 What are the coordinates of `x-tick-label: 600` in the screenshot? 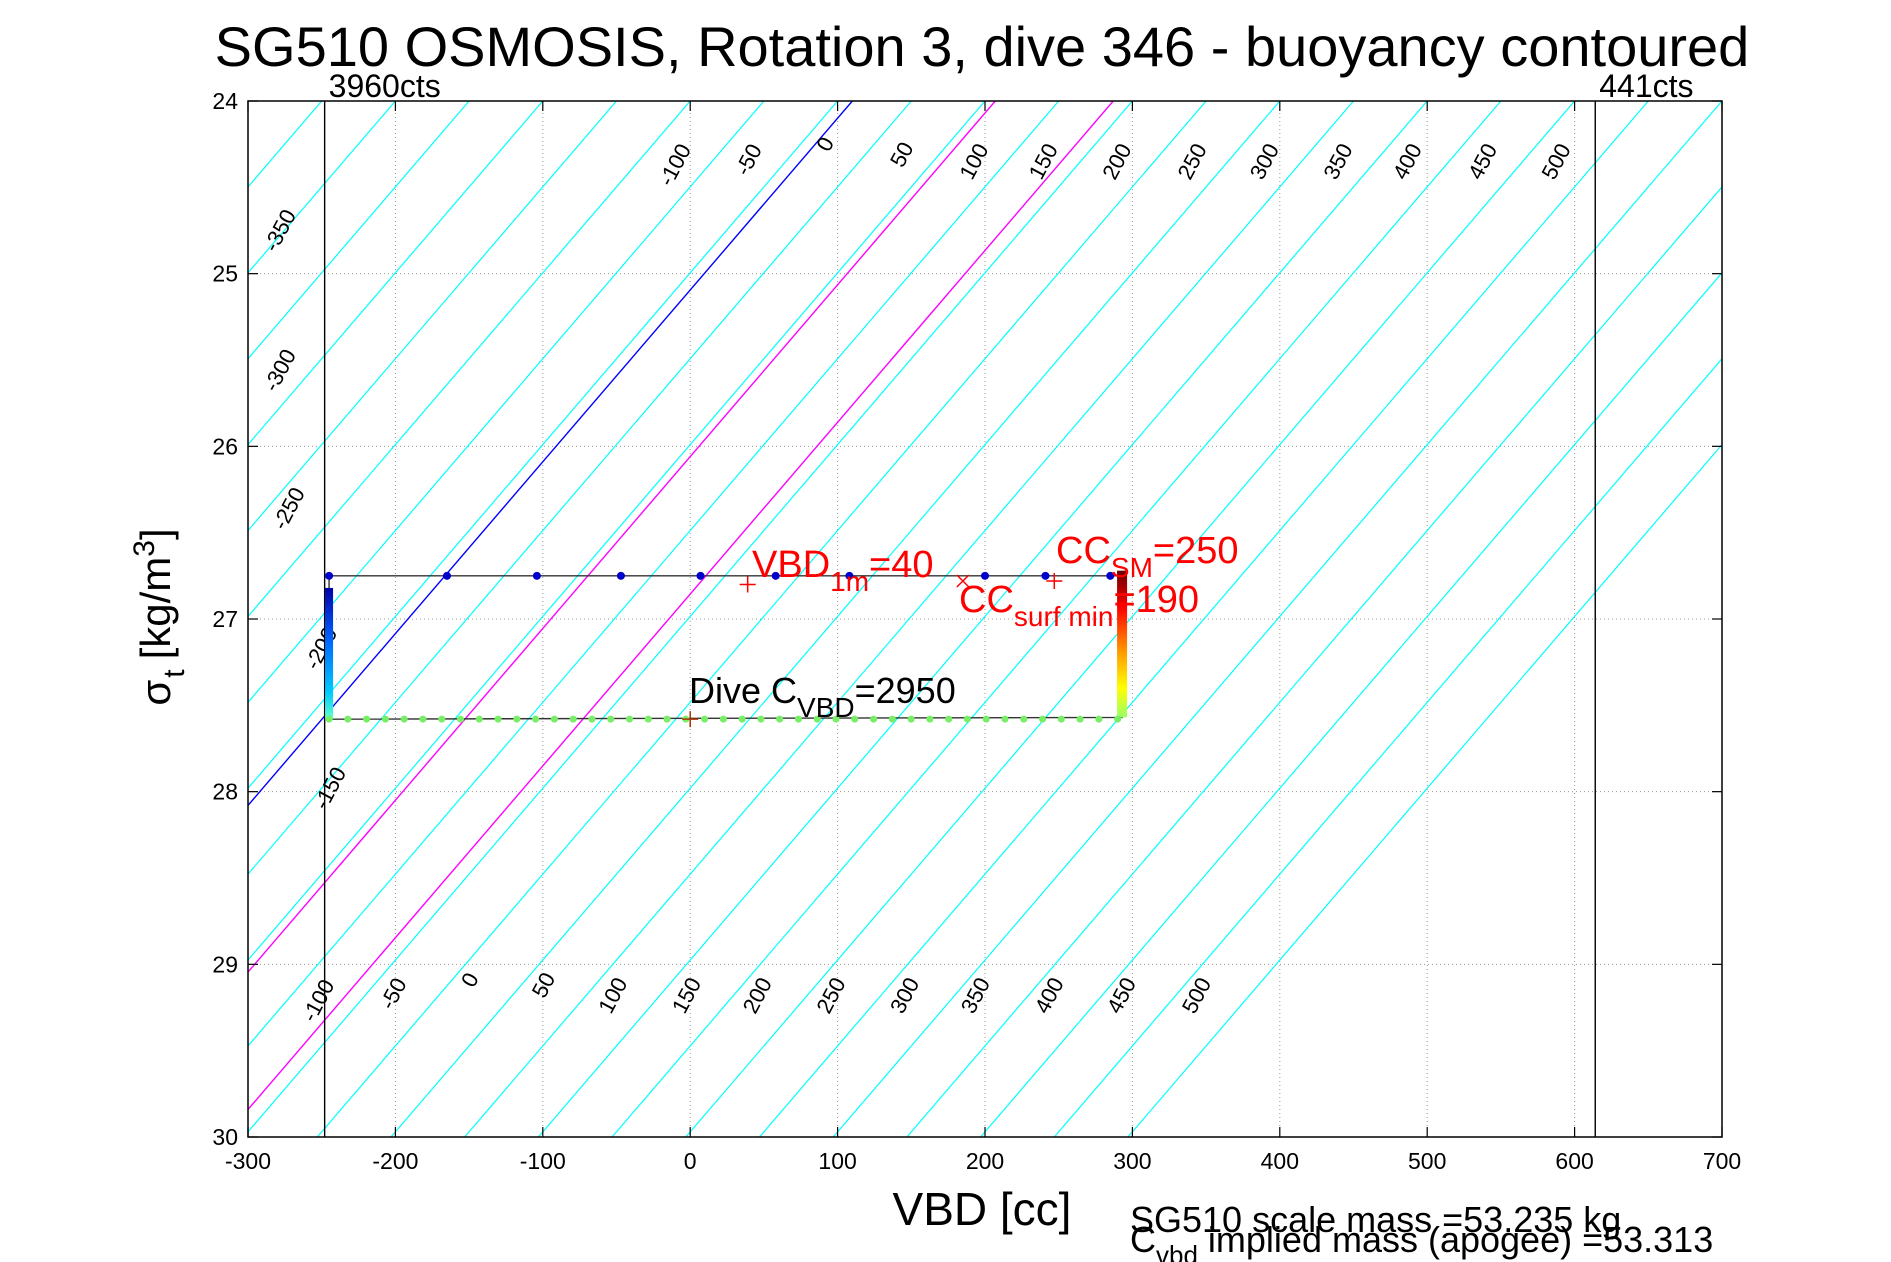 It's located at (1574, 1161).